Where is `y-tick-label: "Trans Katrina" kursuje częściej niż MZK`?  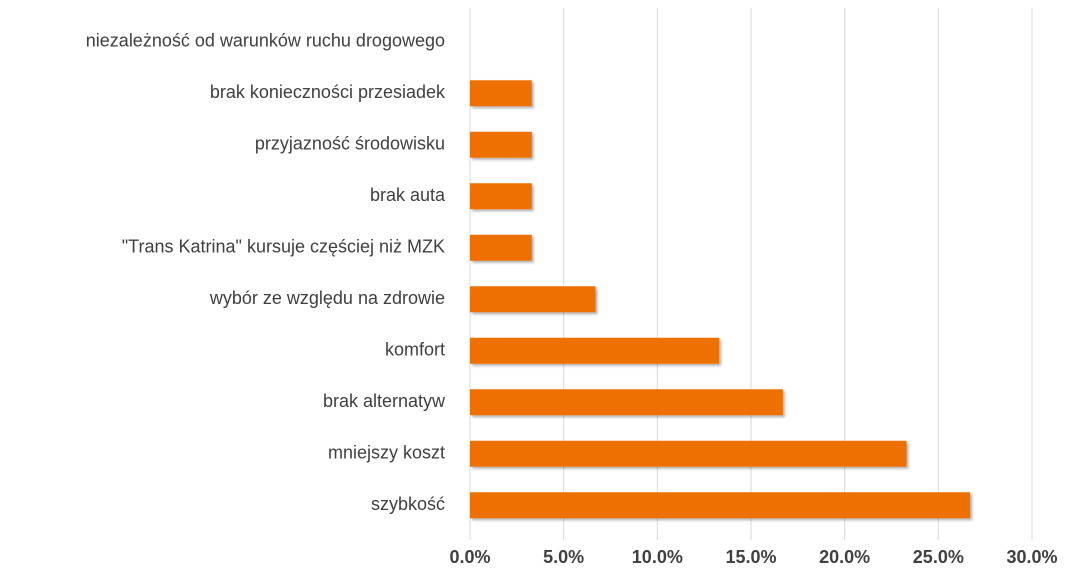 y-tick-label: "Trans Katrina" kursuje częściej niż MZK is located at coordinates (283, 247).